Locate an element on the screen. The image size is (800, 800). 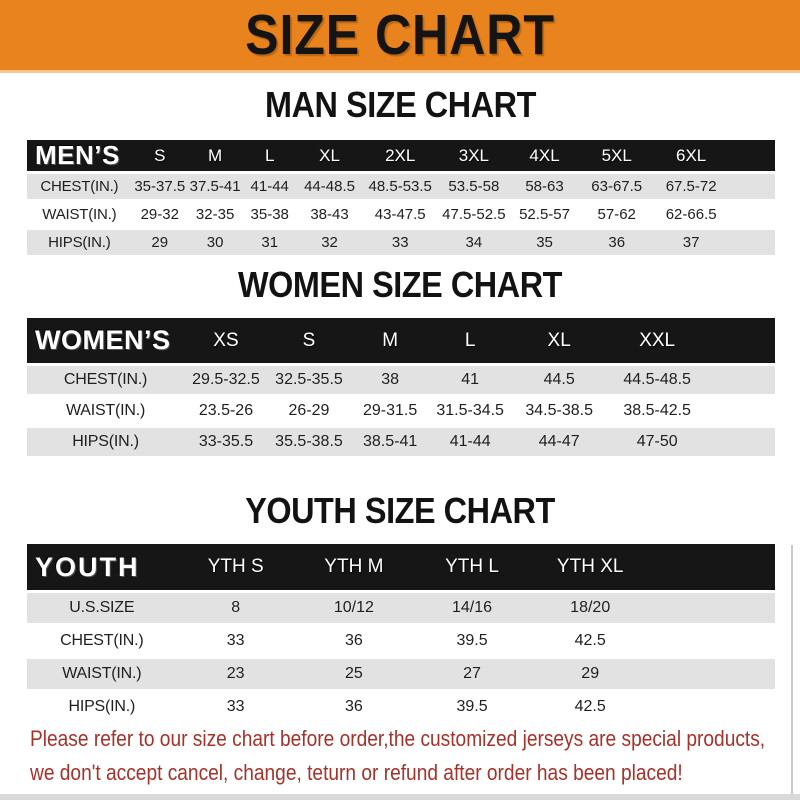
men-section-heading-text: MAN SIZE CHART is located at coordinates (400, 104).